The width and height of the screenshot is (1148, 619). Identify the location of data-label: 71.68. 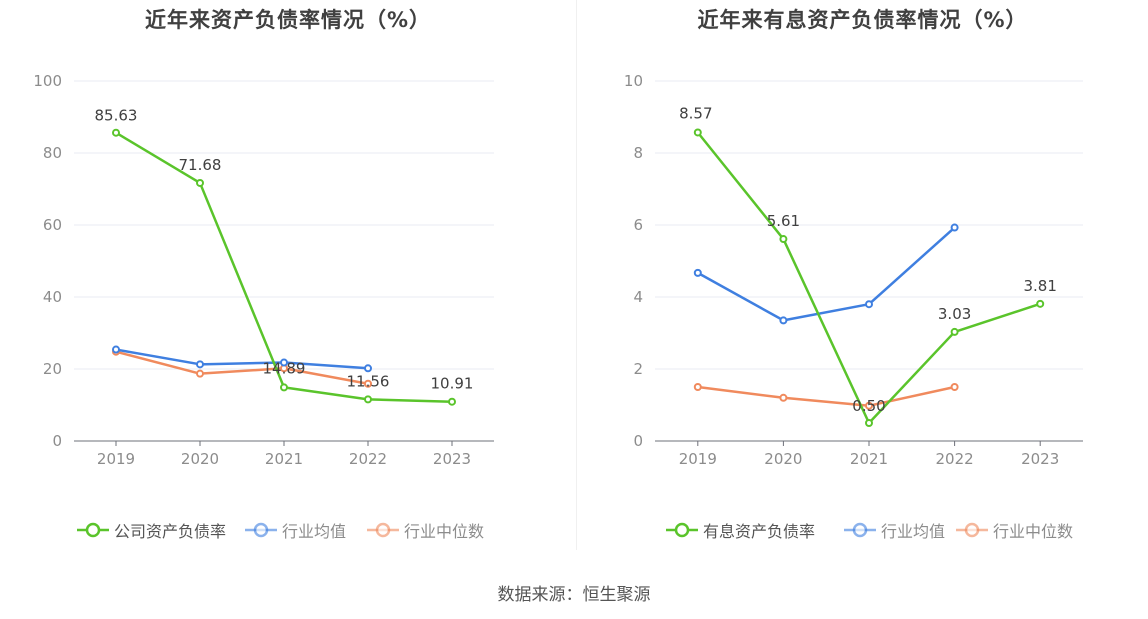
(200, 165).